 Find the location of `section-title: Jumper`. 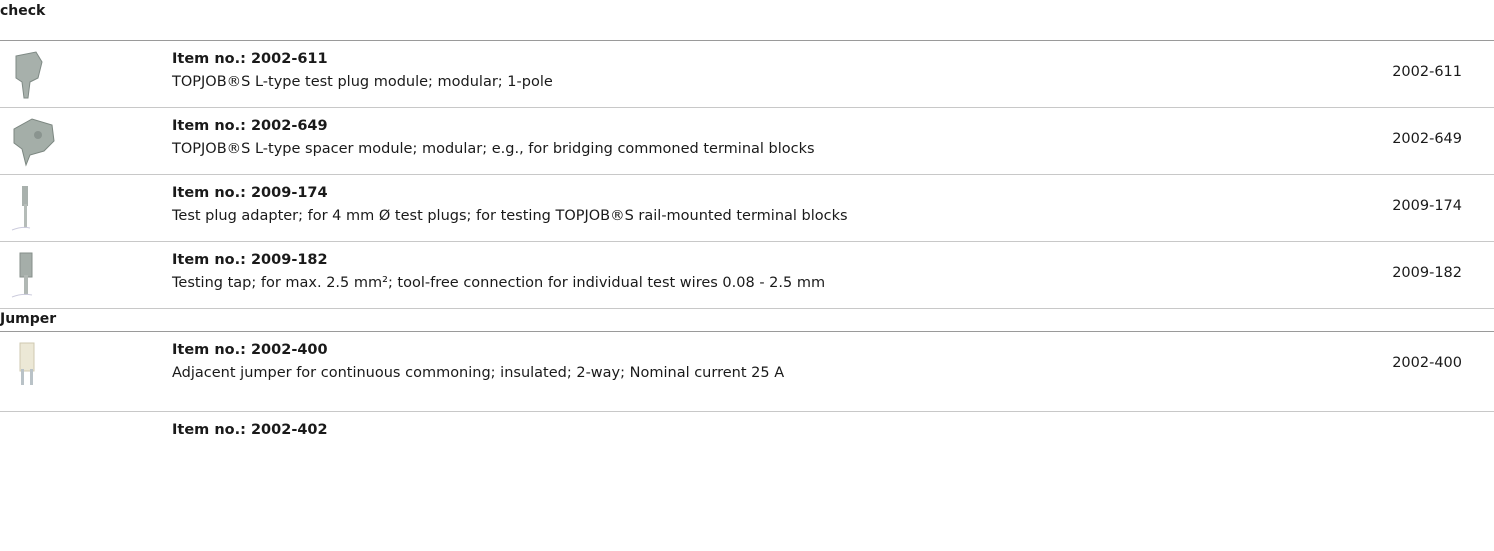

section-title: Jumper is located at coordinates (28, 319).